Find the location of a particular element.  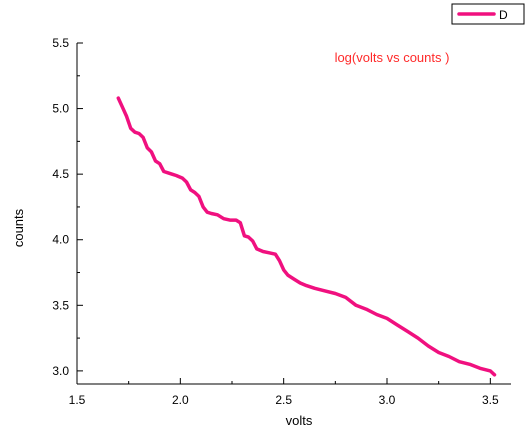

y-tick-label: 5.0 is located at coordinates (60, 109).